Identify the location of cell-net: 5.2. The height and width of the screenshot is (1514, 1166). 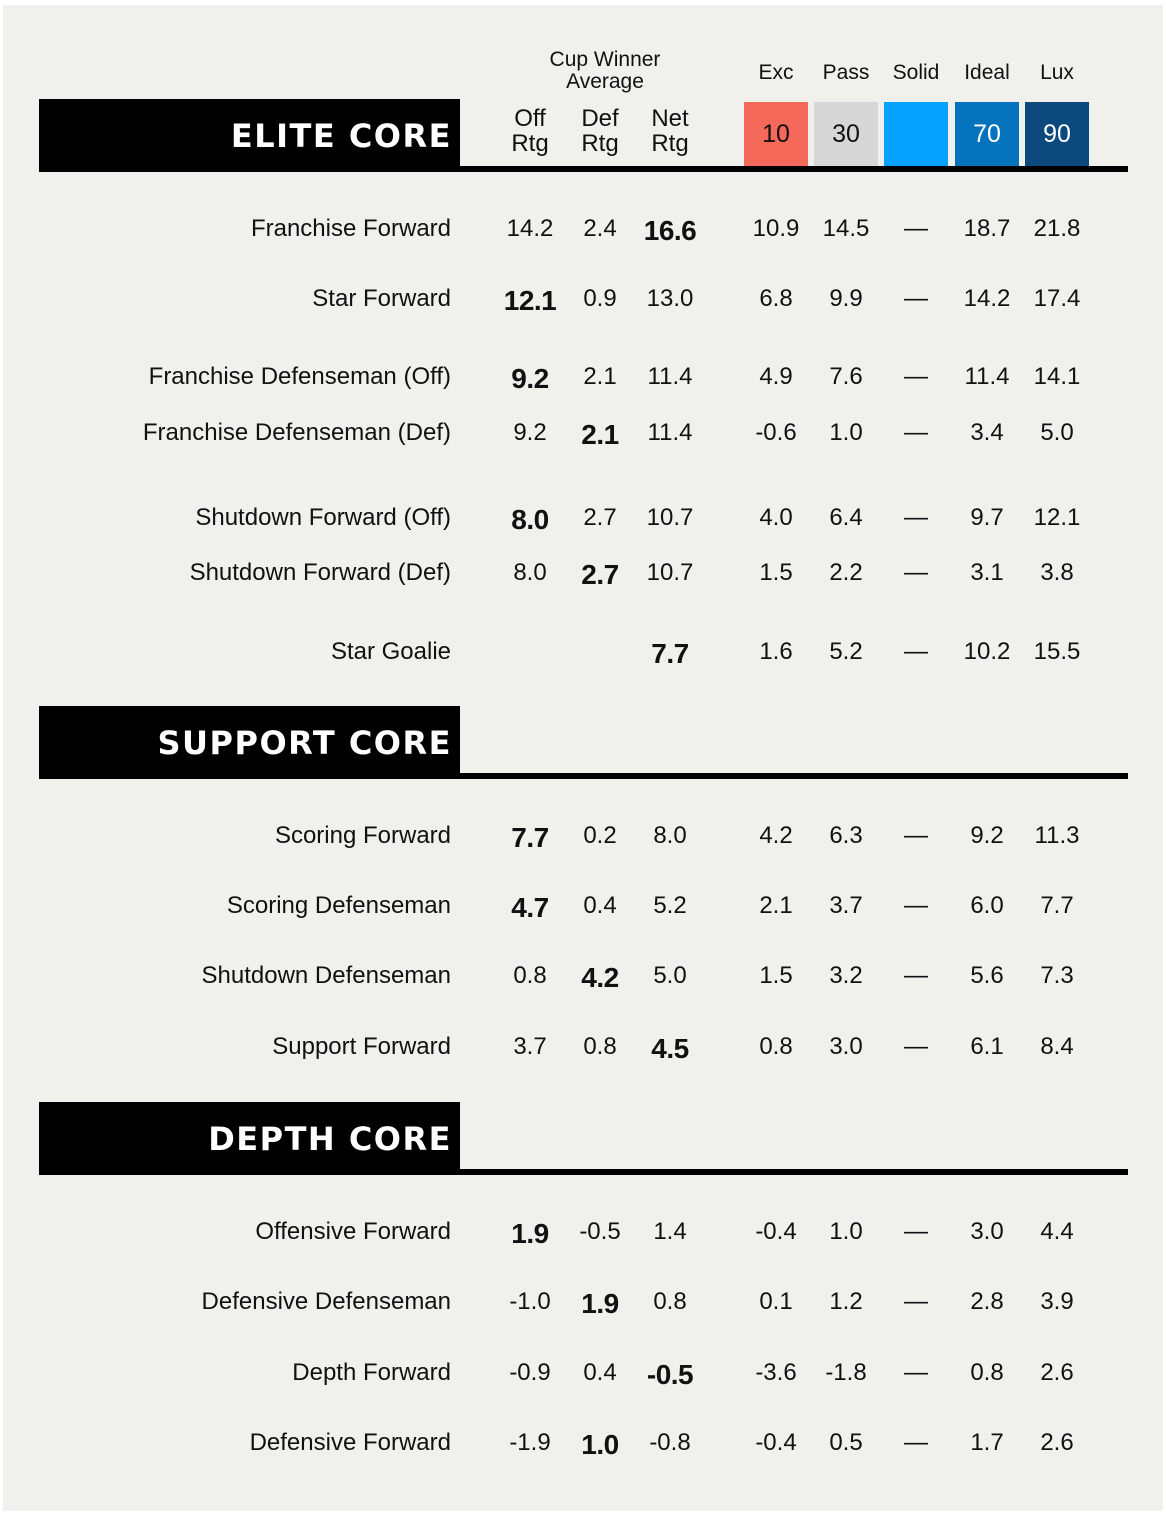
(670, 905).